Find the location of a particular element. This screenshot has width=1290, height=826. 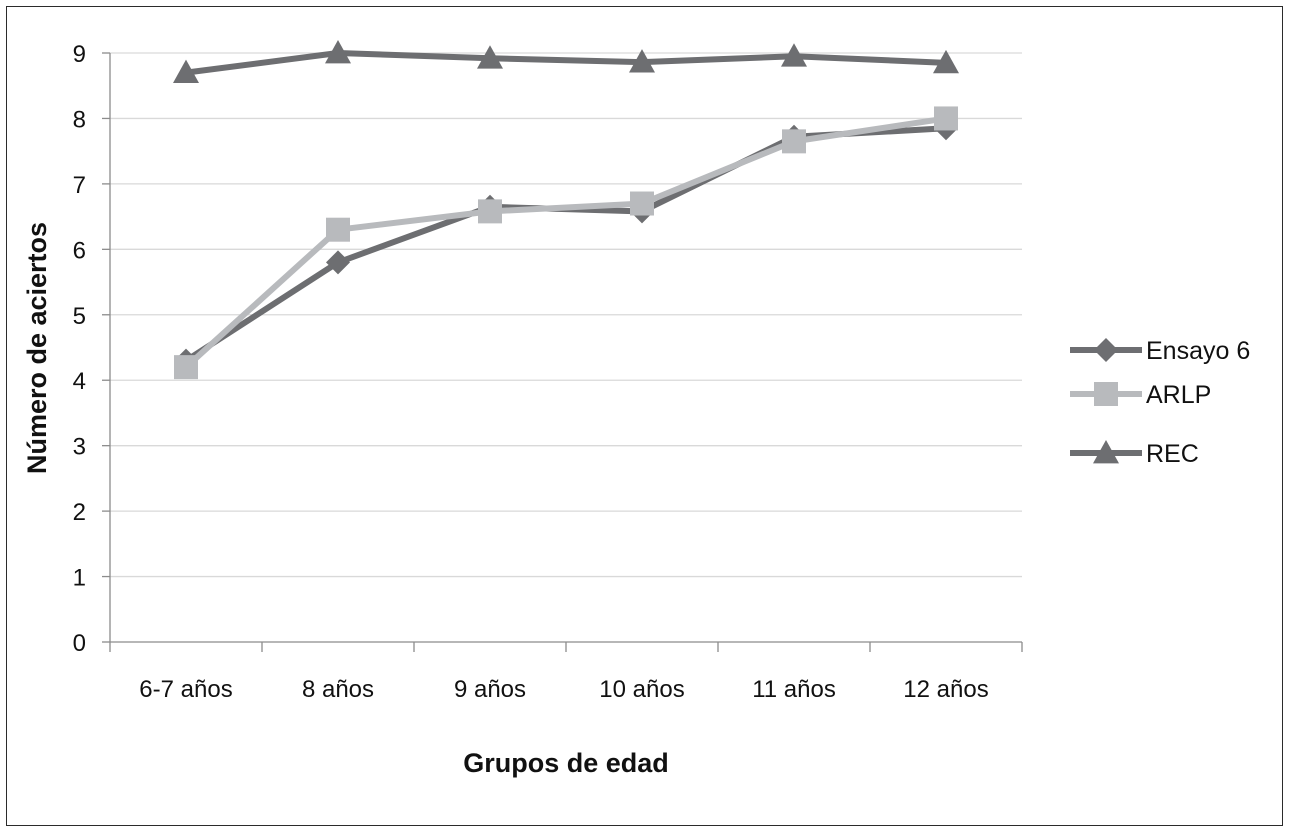

y-tick-label: 1 is located at coordinates (79, 578).